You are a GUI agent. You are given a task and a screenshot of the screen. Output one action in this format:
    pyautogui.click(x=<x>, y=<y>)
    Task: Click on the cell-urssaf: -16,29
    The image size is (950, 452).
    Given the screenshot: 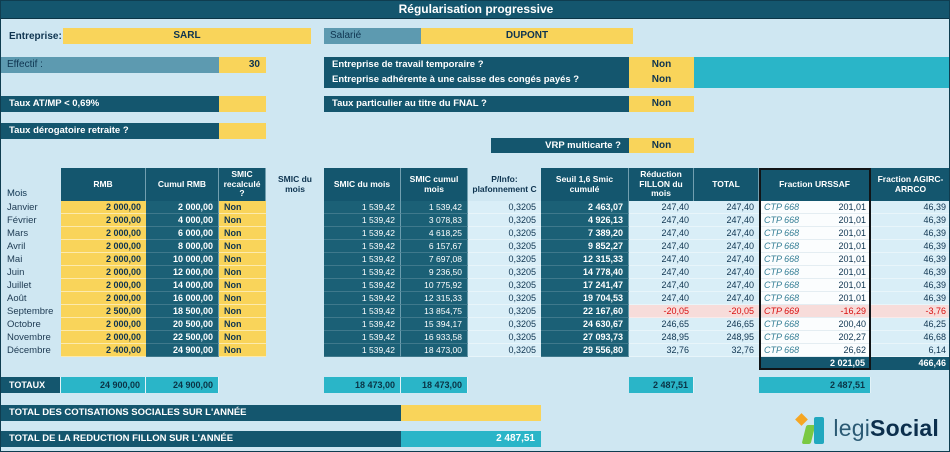 What is the action you would take?
    pyautogui.click(x=841, y=311)
    